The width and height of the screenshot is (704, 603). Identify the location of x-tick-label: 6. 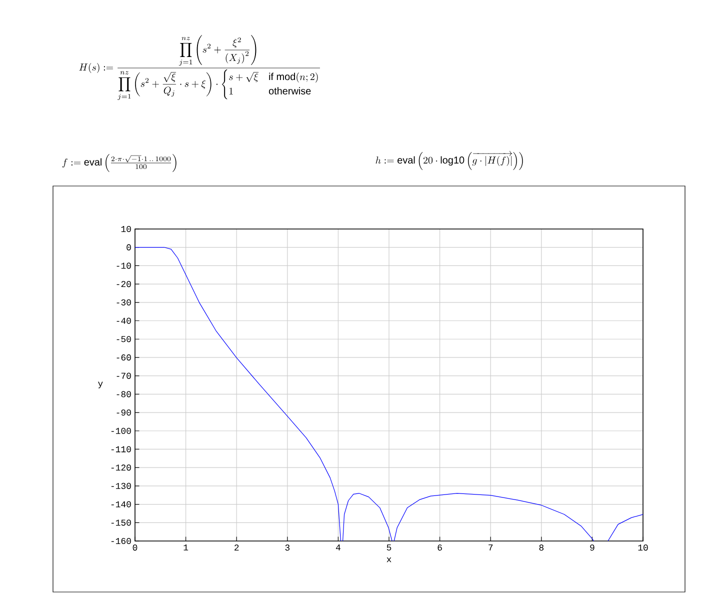
(440, 547).